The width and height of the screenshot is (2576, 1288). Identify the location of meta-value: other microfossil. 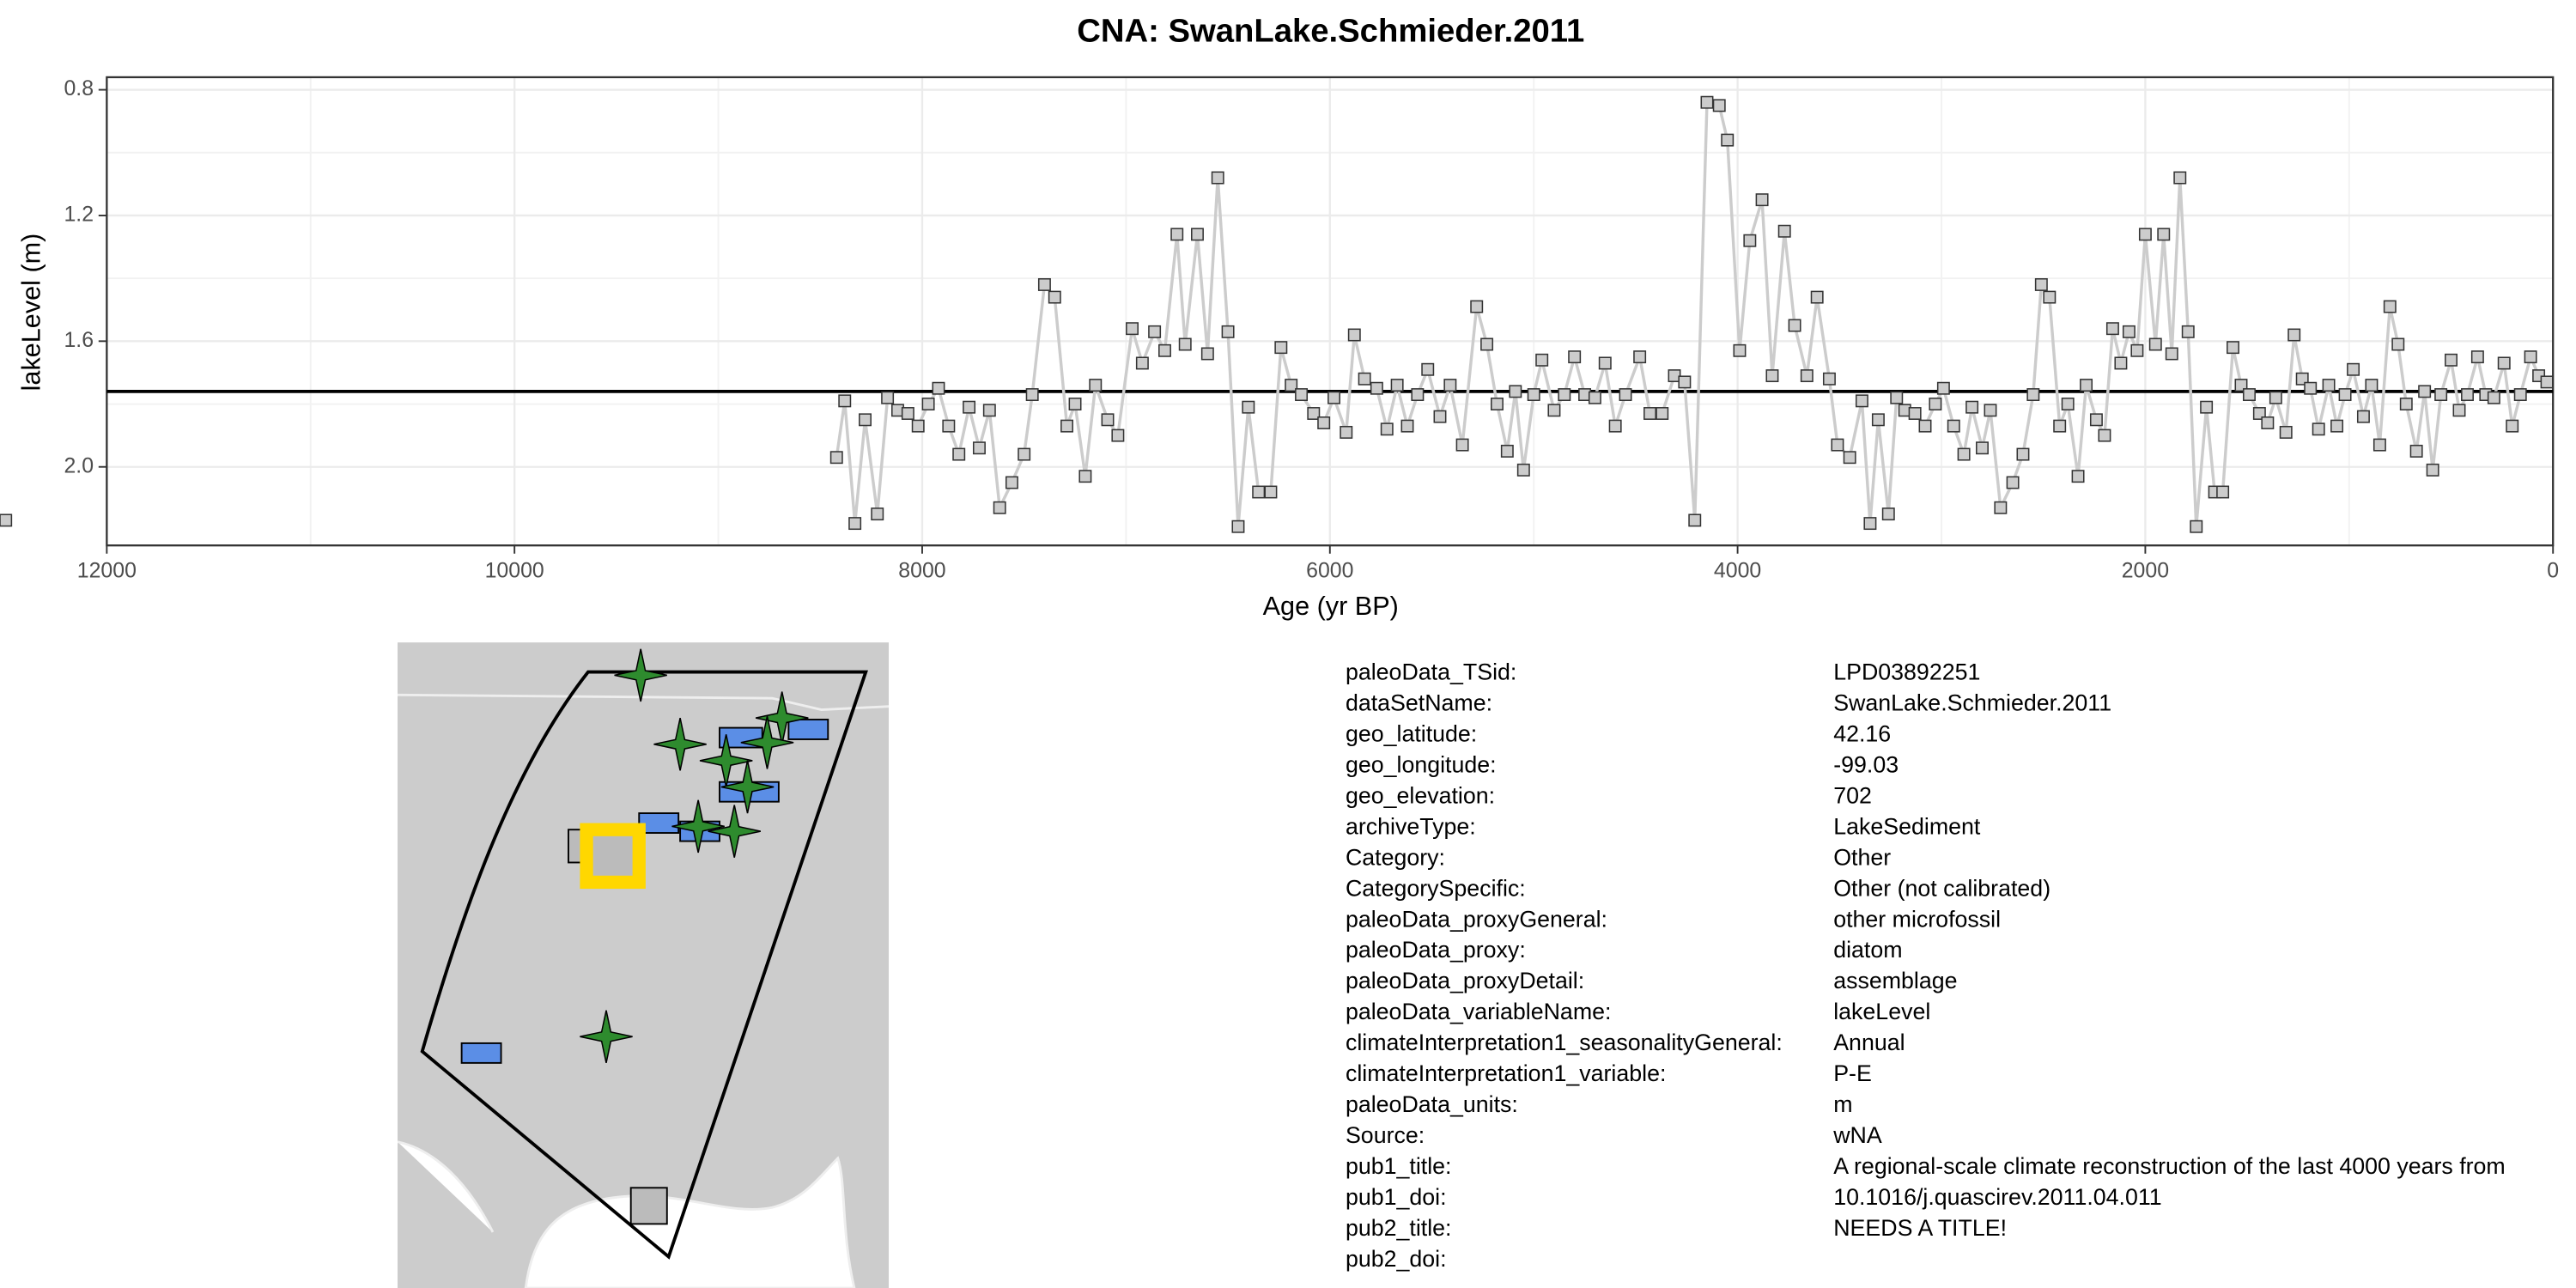
(1917, 919).